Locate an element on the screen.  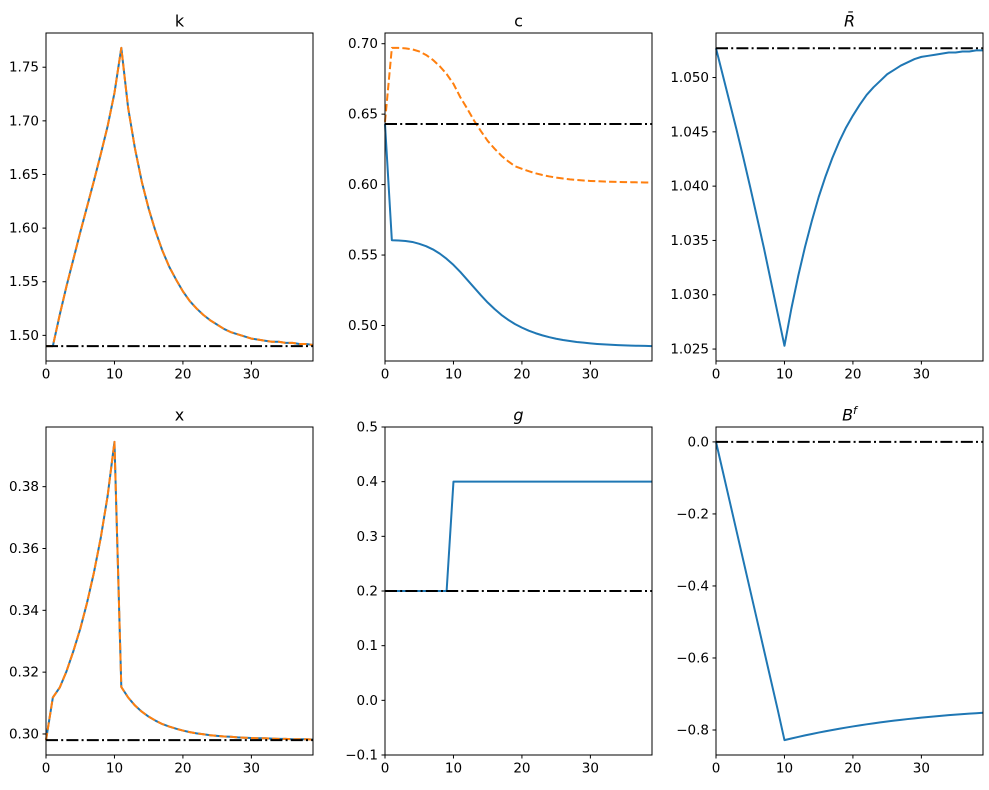
y-tick-label: 0.60 is located at coordinates (363, 185).